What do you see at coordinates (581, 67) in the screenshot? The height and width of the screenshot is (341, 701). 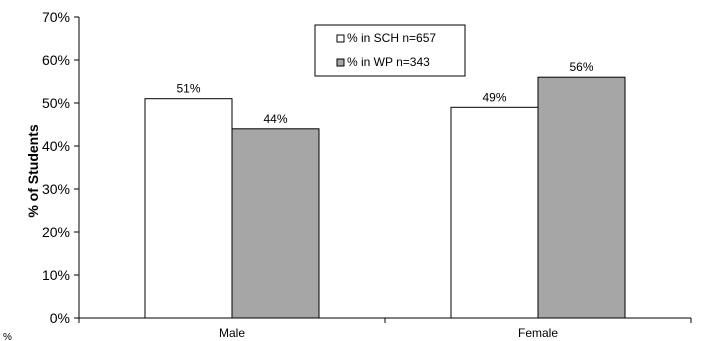 I see `bar-data-label: 56%` at bounding box center [581, 67].